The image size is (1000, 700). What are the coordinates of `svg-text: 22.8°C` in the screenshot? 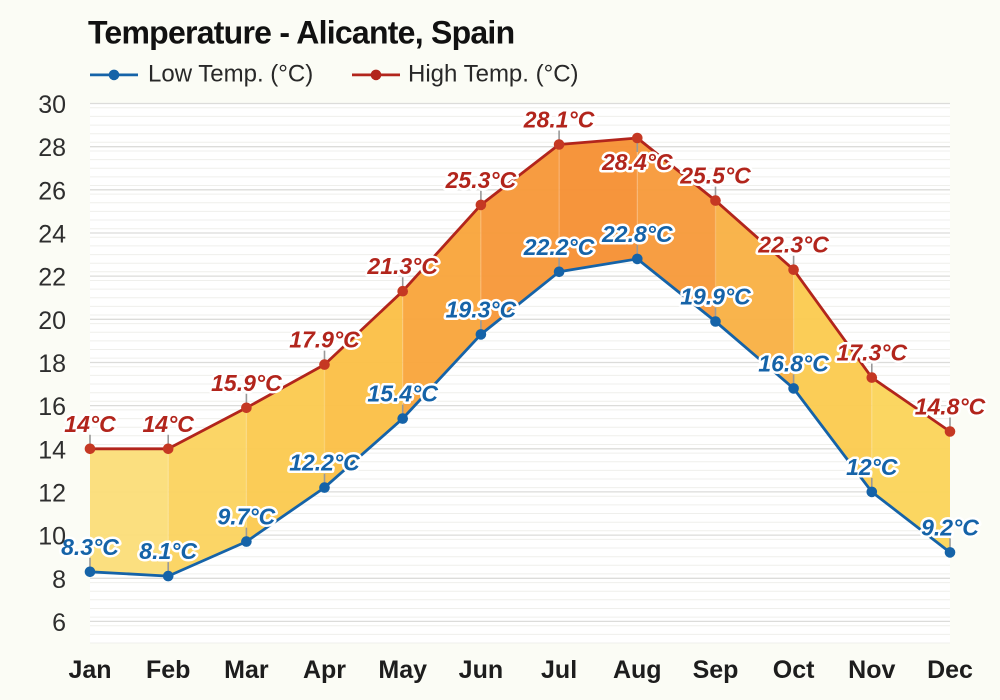 It's located at (637, 234).